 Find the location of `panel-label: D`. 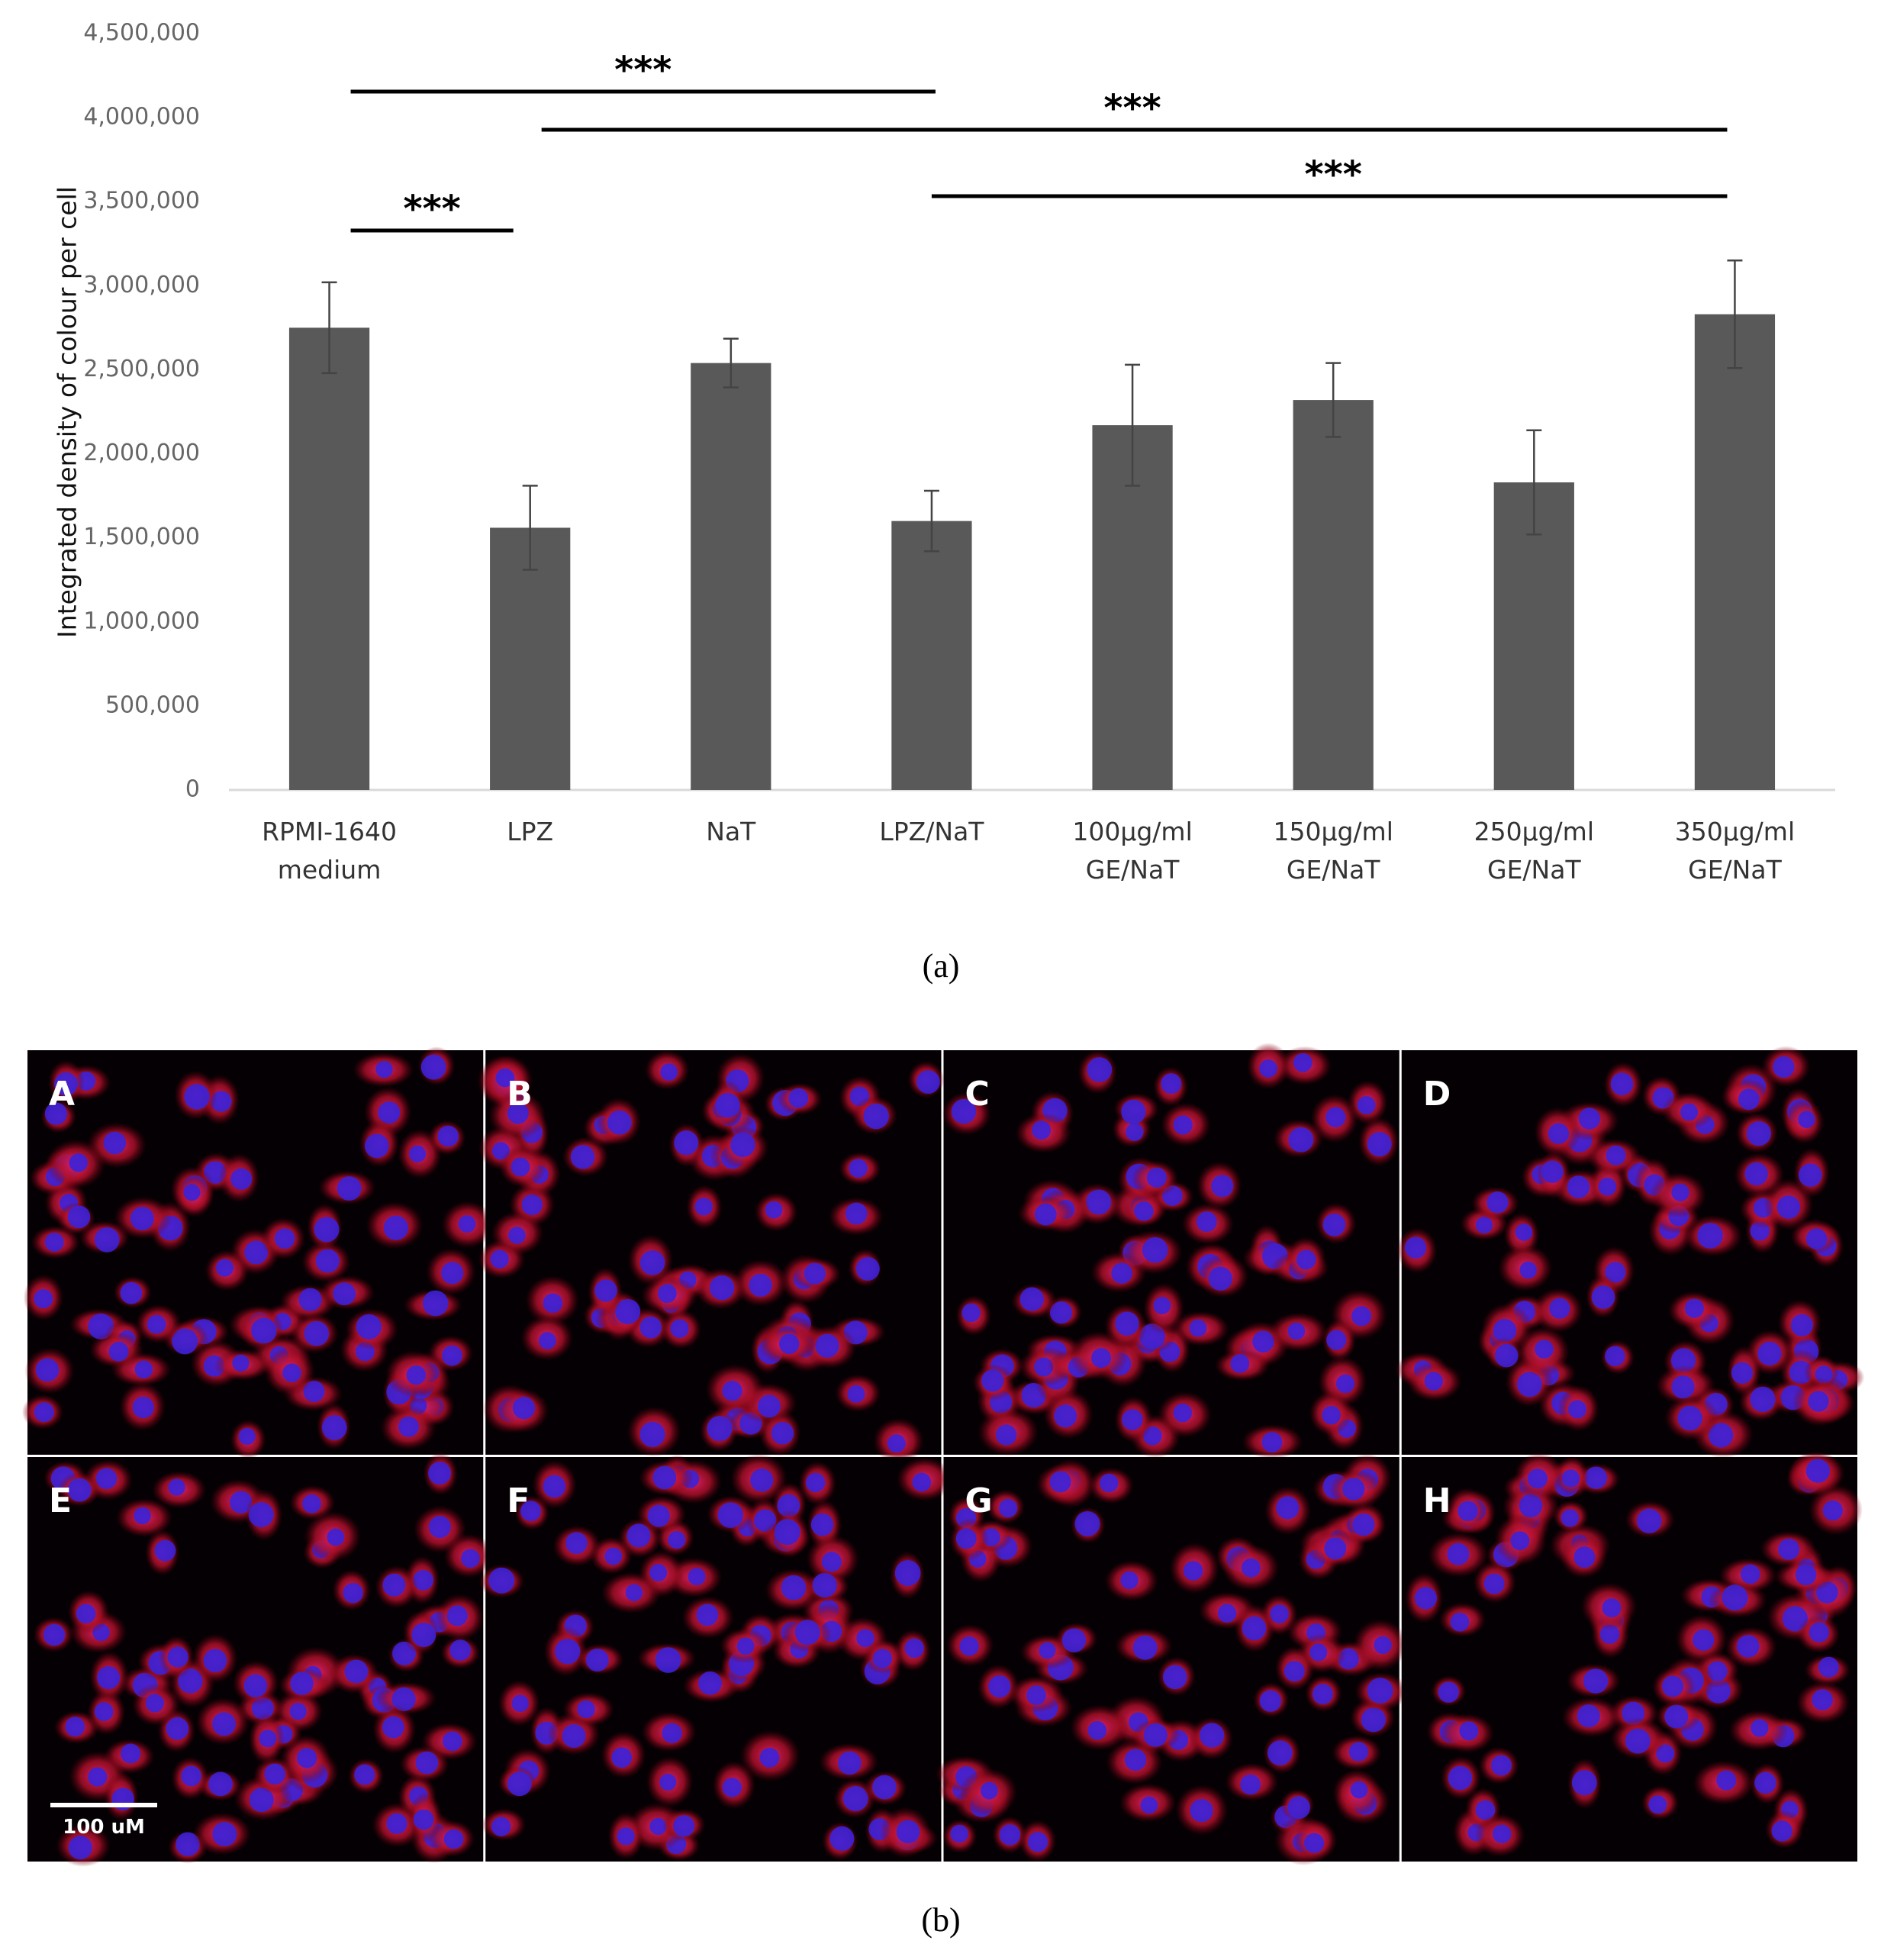

panel-label: D is located at coordinates (1437, 1094).